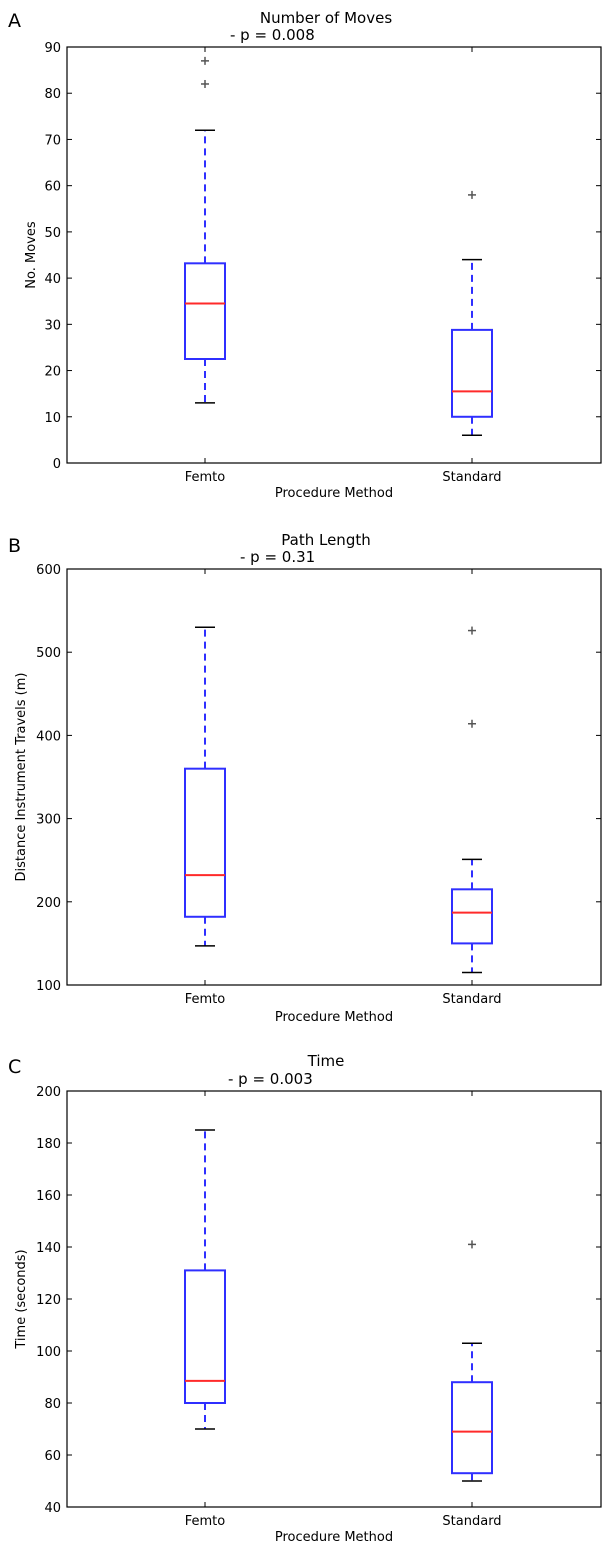 Image resolution: width=609 pixels, height=1548 pixels. I want to click on y-tick-label: 10, so click(52, 418).